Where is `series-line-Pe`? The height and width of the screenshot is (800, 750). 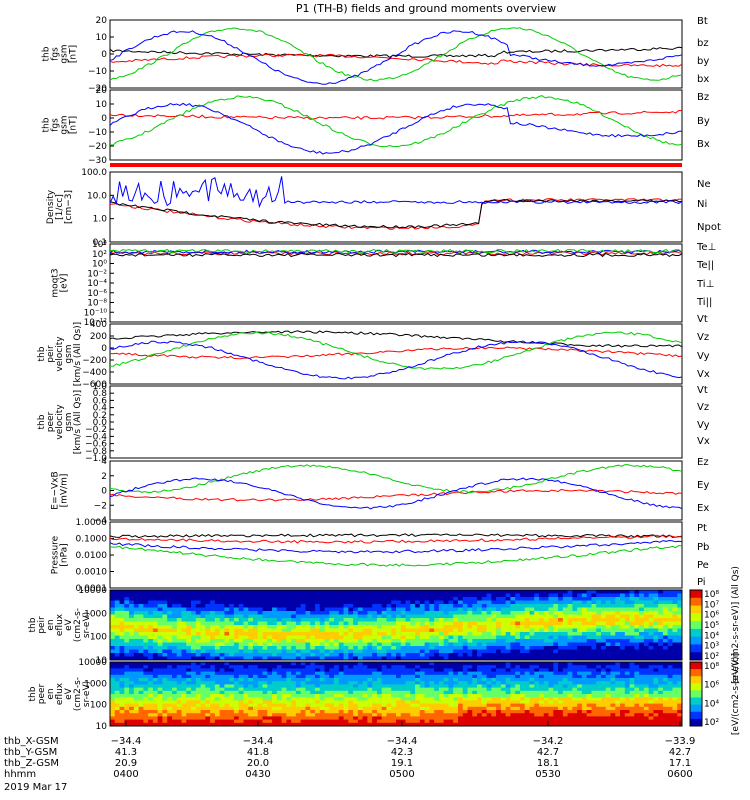 series-line-Pe is located at coordinates (396, 555).